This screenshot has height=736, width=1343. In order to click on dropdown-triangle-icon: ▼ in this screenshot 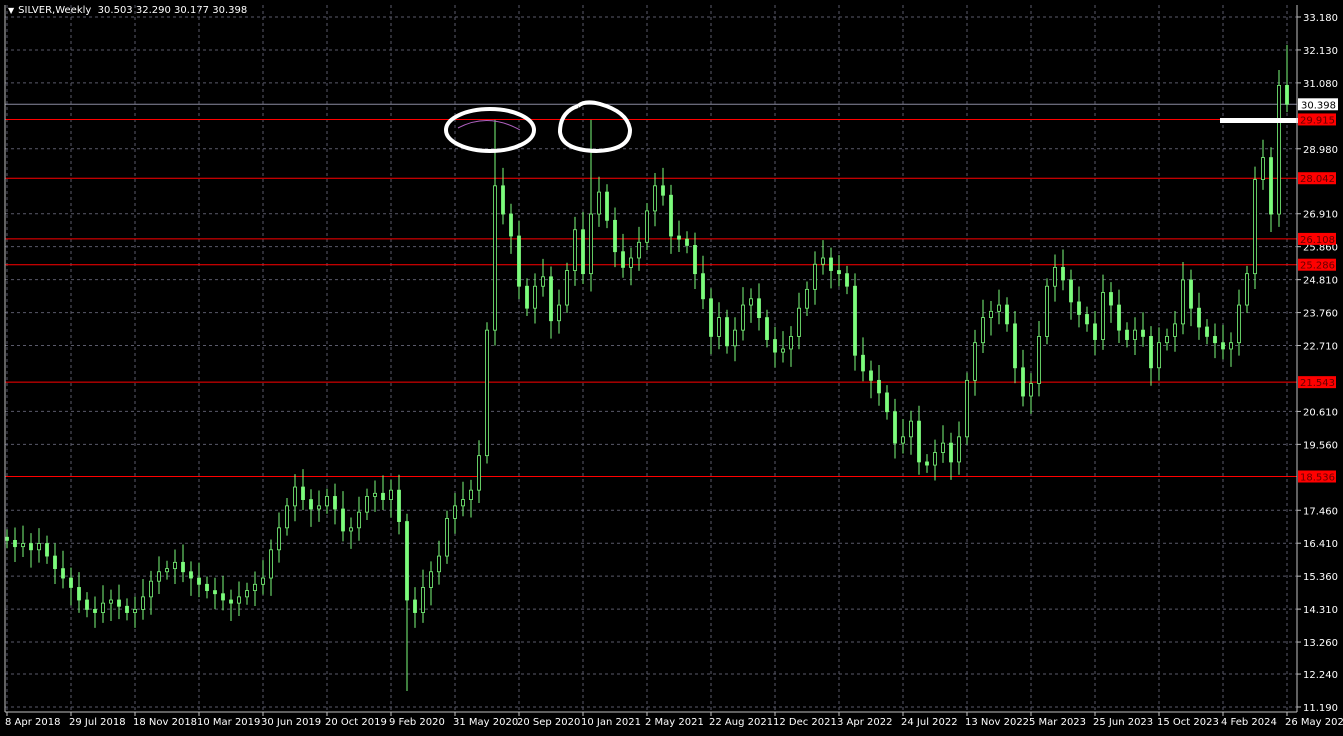, I will do `click(11, 10)`.